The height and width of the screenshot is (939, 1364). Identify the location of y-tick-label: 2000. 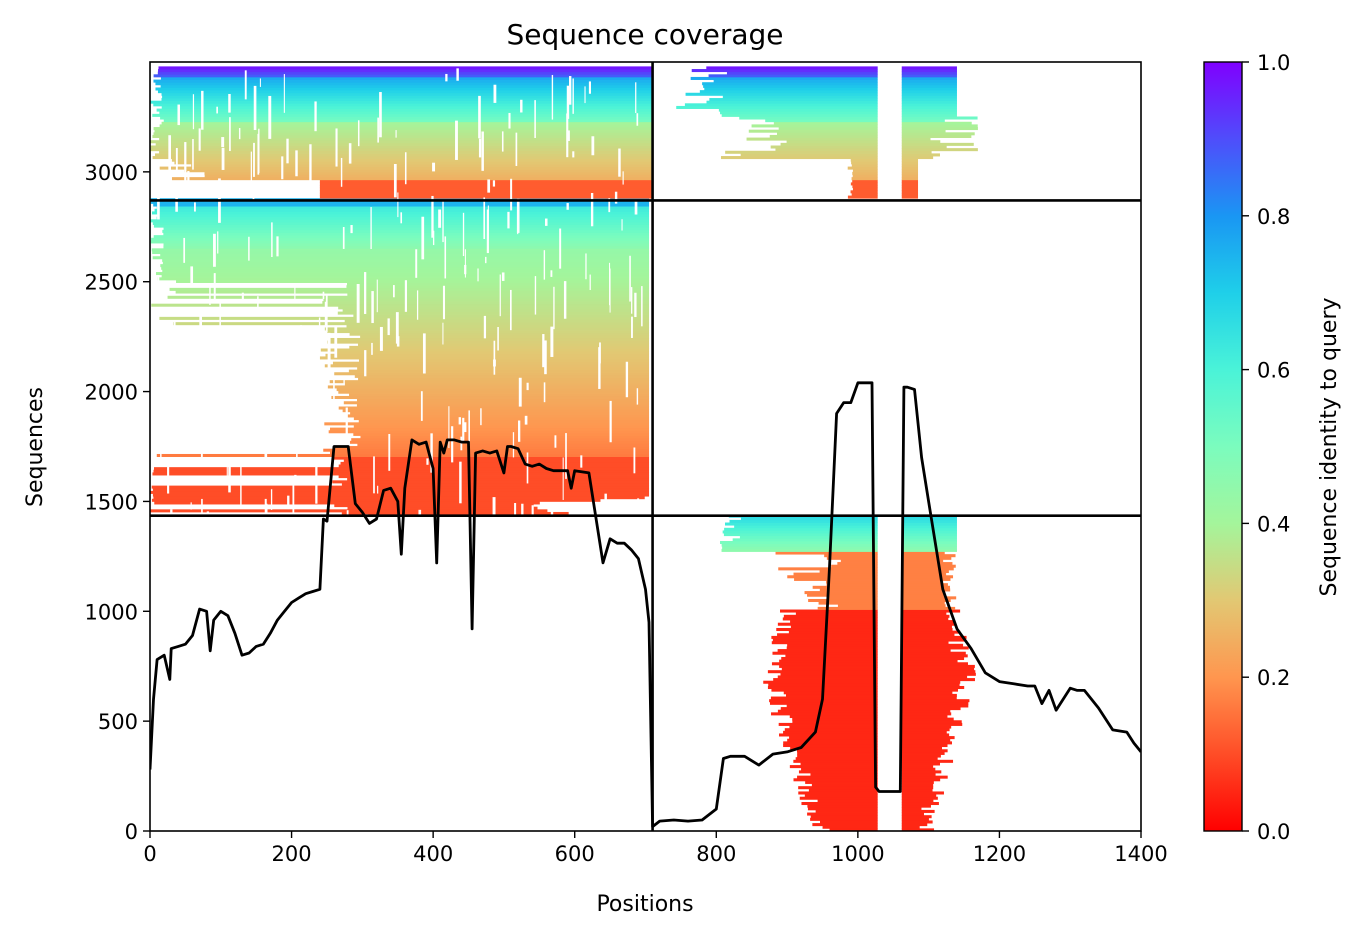
(111, 393).